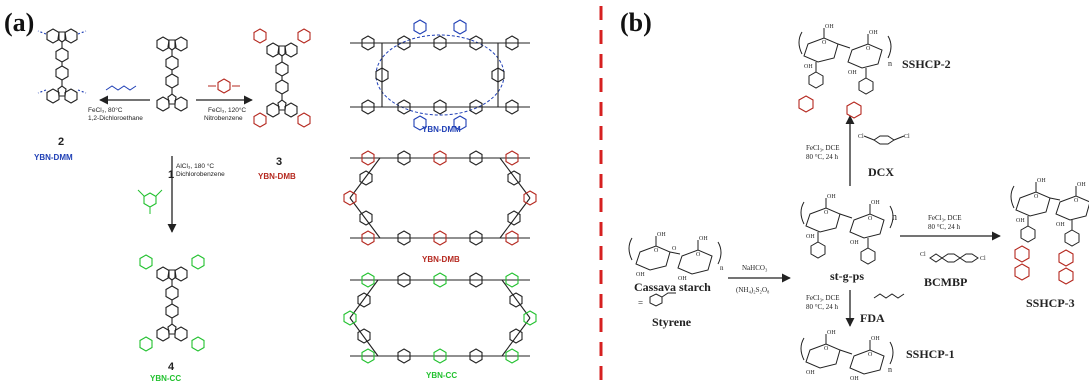 The width and height of the screenshot is (1089, 382). I want to click on sshcp-3-structure, so click(1049, 231).